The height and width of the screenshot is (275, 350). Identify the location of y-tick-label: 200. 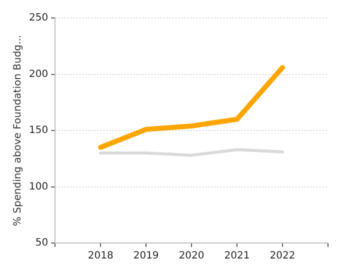
(38, 74).